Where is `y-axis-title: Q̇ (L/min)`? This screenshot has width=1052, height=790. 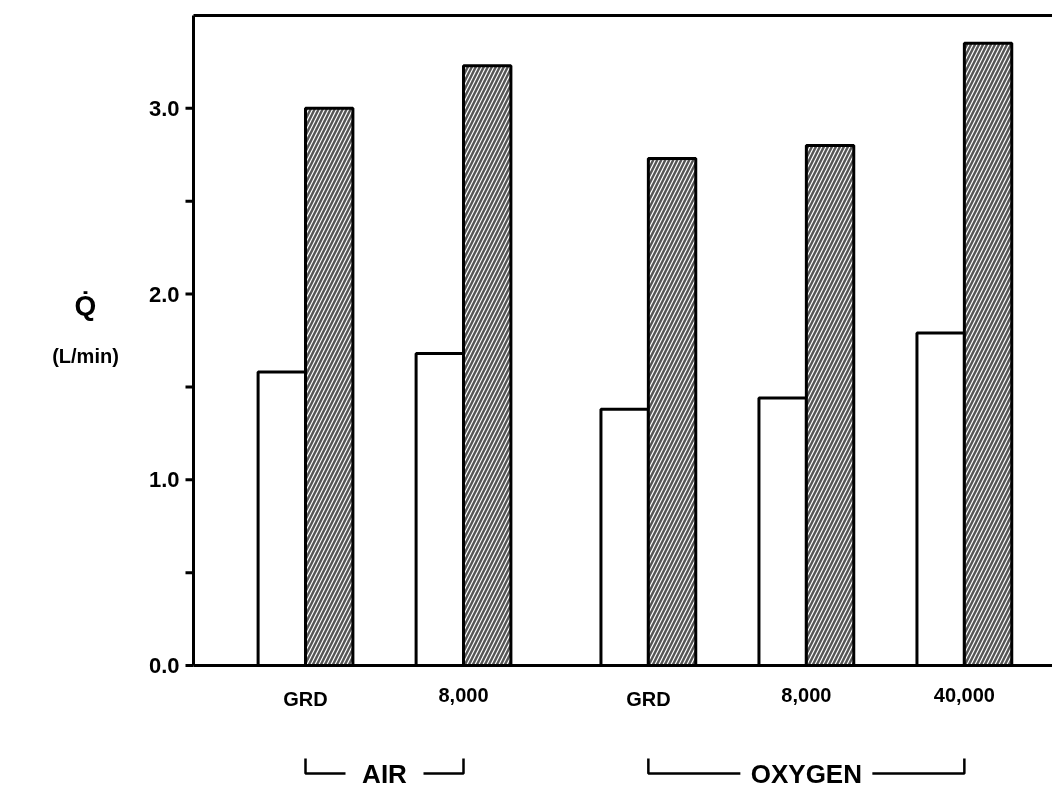 y-axis-title: Q̇ (L/min) is located at coordinates (85, 328).